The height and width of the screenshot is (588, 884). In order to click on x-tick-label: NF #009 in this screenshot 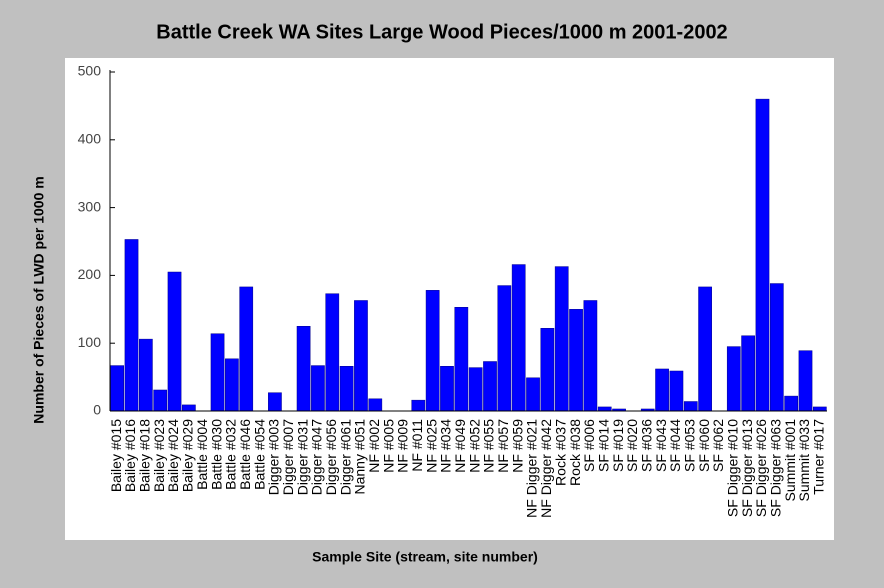, I will do `click(403, 446)`.